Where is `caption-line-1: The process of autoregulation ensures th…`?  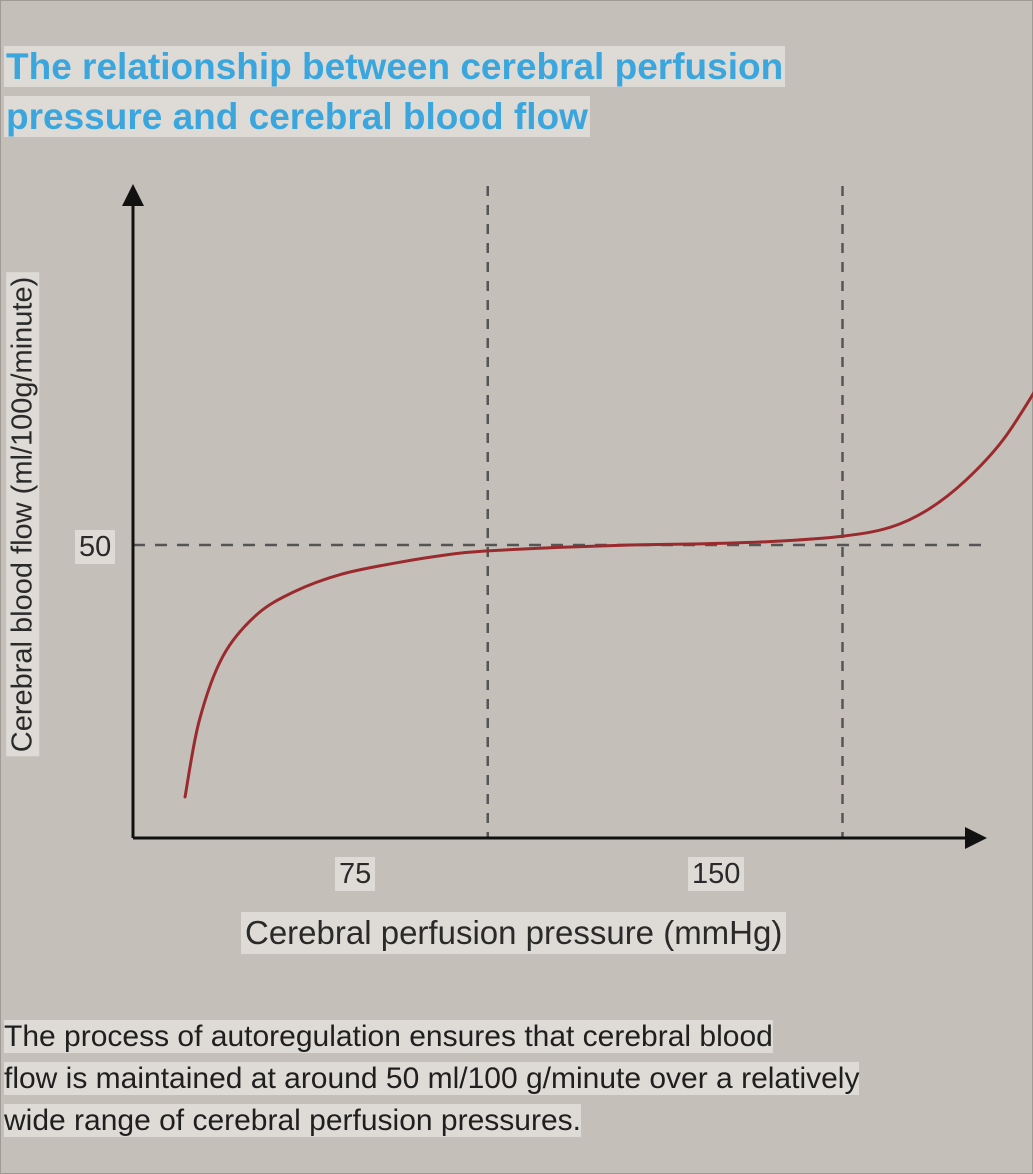
caption-line-1: The process of autoregulation ensures th… is located at coordinates (388, 1036).